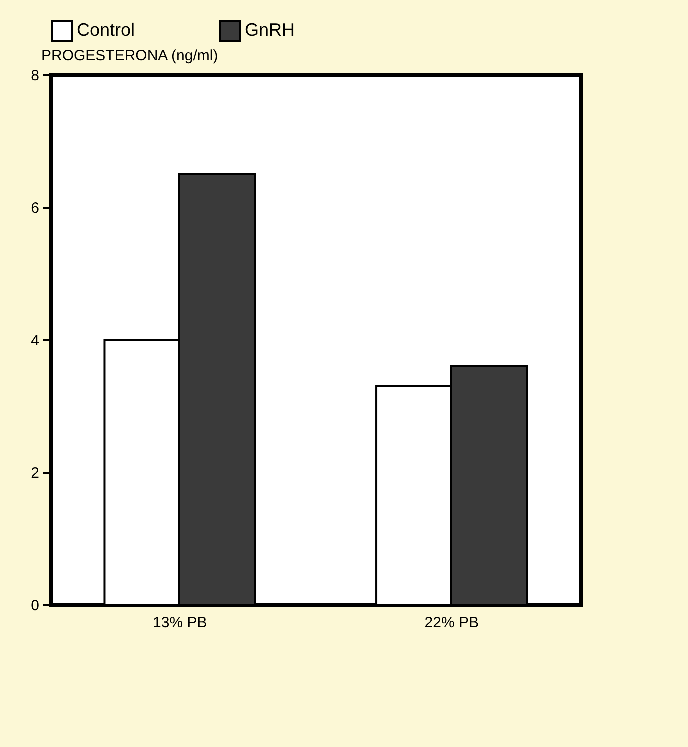 This screenshot has width=688, height=747. Describe the element at coordinates (35, 606) in the screenshot. I see `y-tick-label: 0` at that location.